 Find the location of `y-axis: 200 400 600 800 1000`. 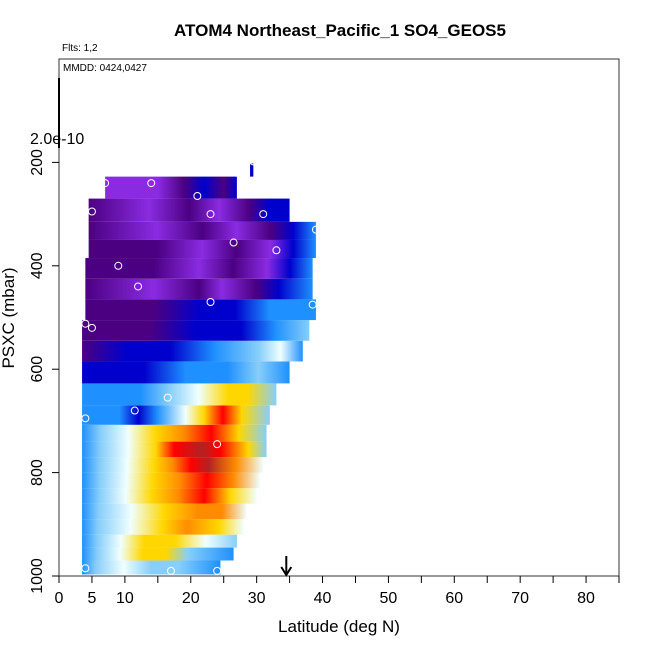

y-axis: 200 400 600 800 1000 is located at coordinates (44, 371).